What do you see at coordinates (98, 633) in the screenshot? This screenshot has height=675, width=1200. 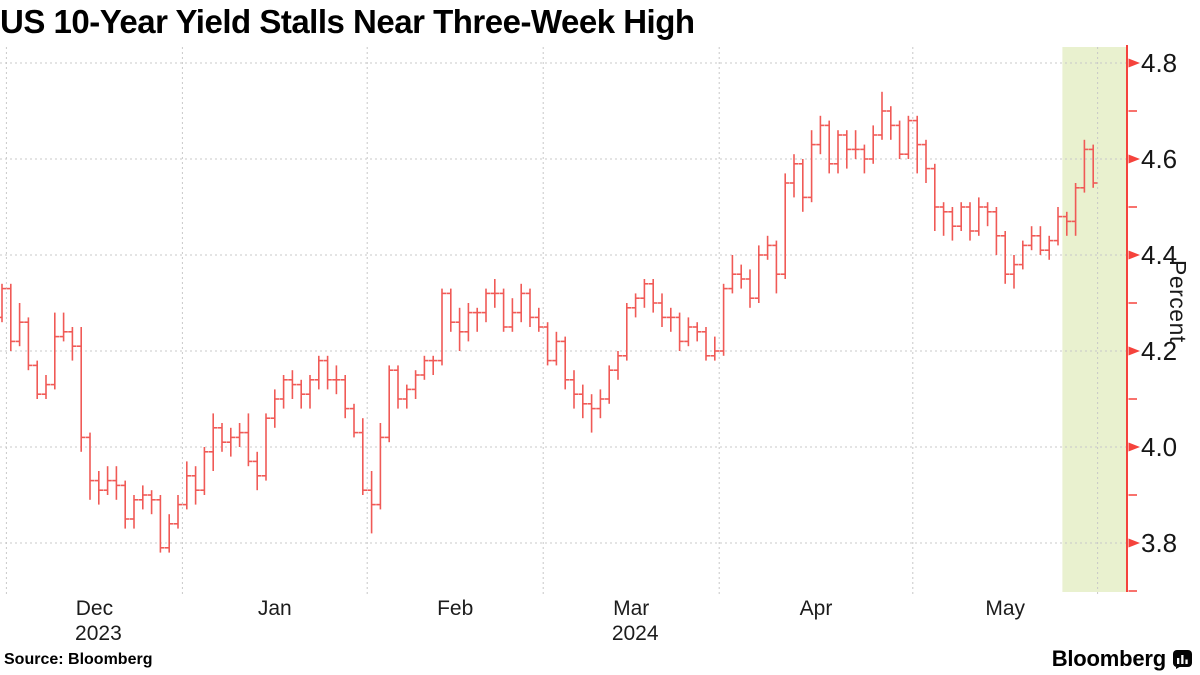 I see `year-label: 2023` at bounding box center [98, 633].